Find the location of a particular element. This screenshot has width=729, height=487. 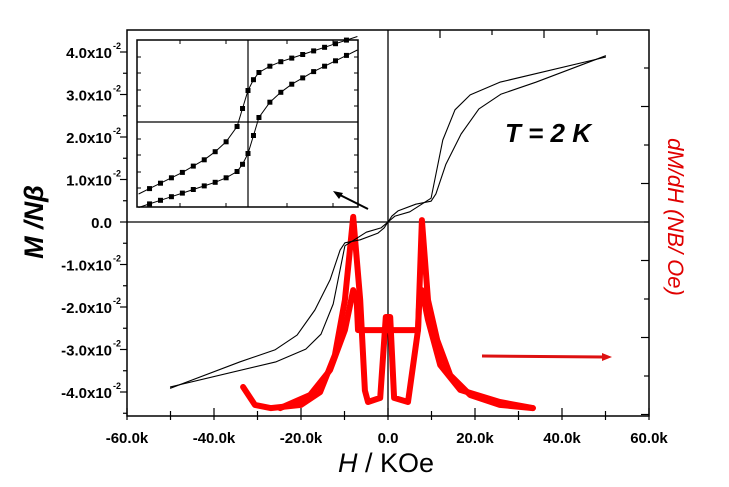

y-tick-label: 1.0x10 is located at coordinates (89, 181).